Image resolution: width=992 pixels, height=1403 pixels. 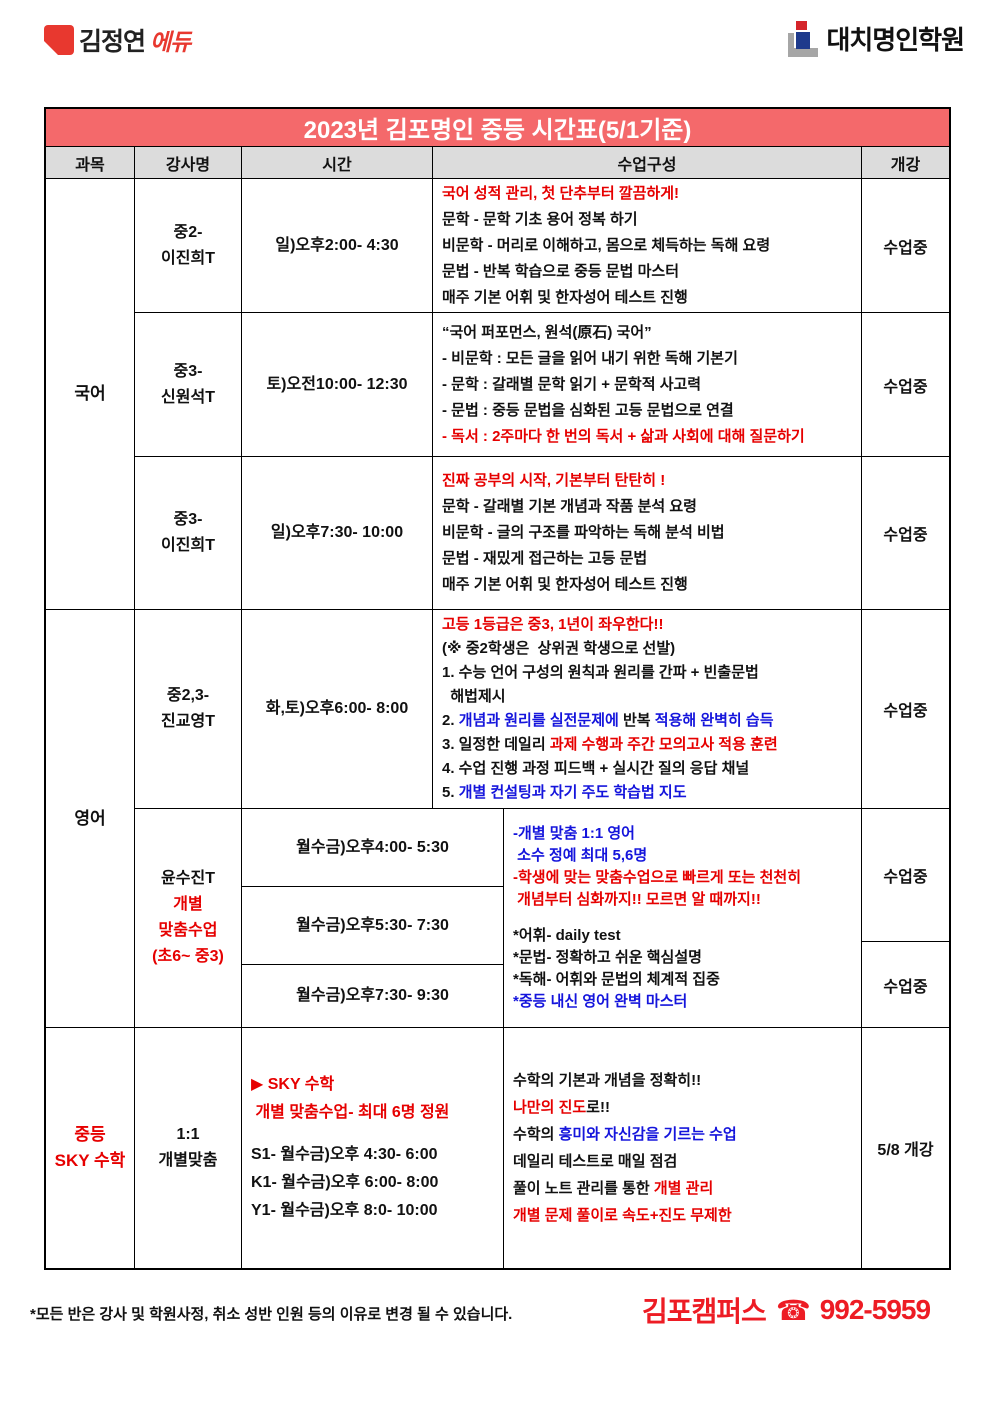 I want to click on col-header-open: 개강, so click(x=905, y=162).